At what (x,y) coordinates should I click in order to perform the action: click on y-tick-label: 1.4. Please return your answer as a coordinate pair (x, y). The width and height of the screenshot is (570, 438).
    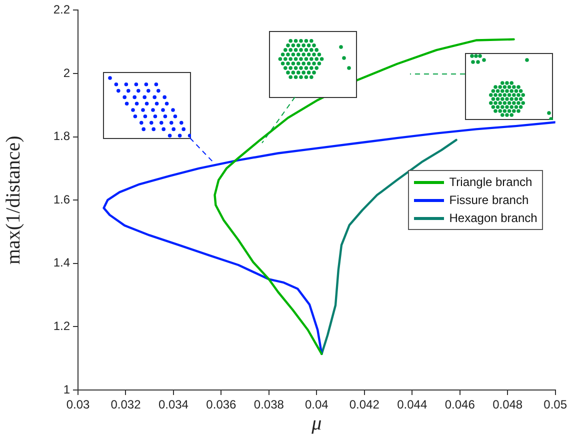
    Looking at the image, I should click on (61, 263).